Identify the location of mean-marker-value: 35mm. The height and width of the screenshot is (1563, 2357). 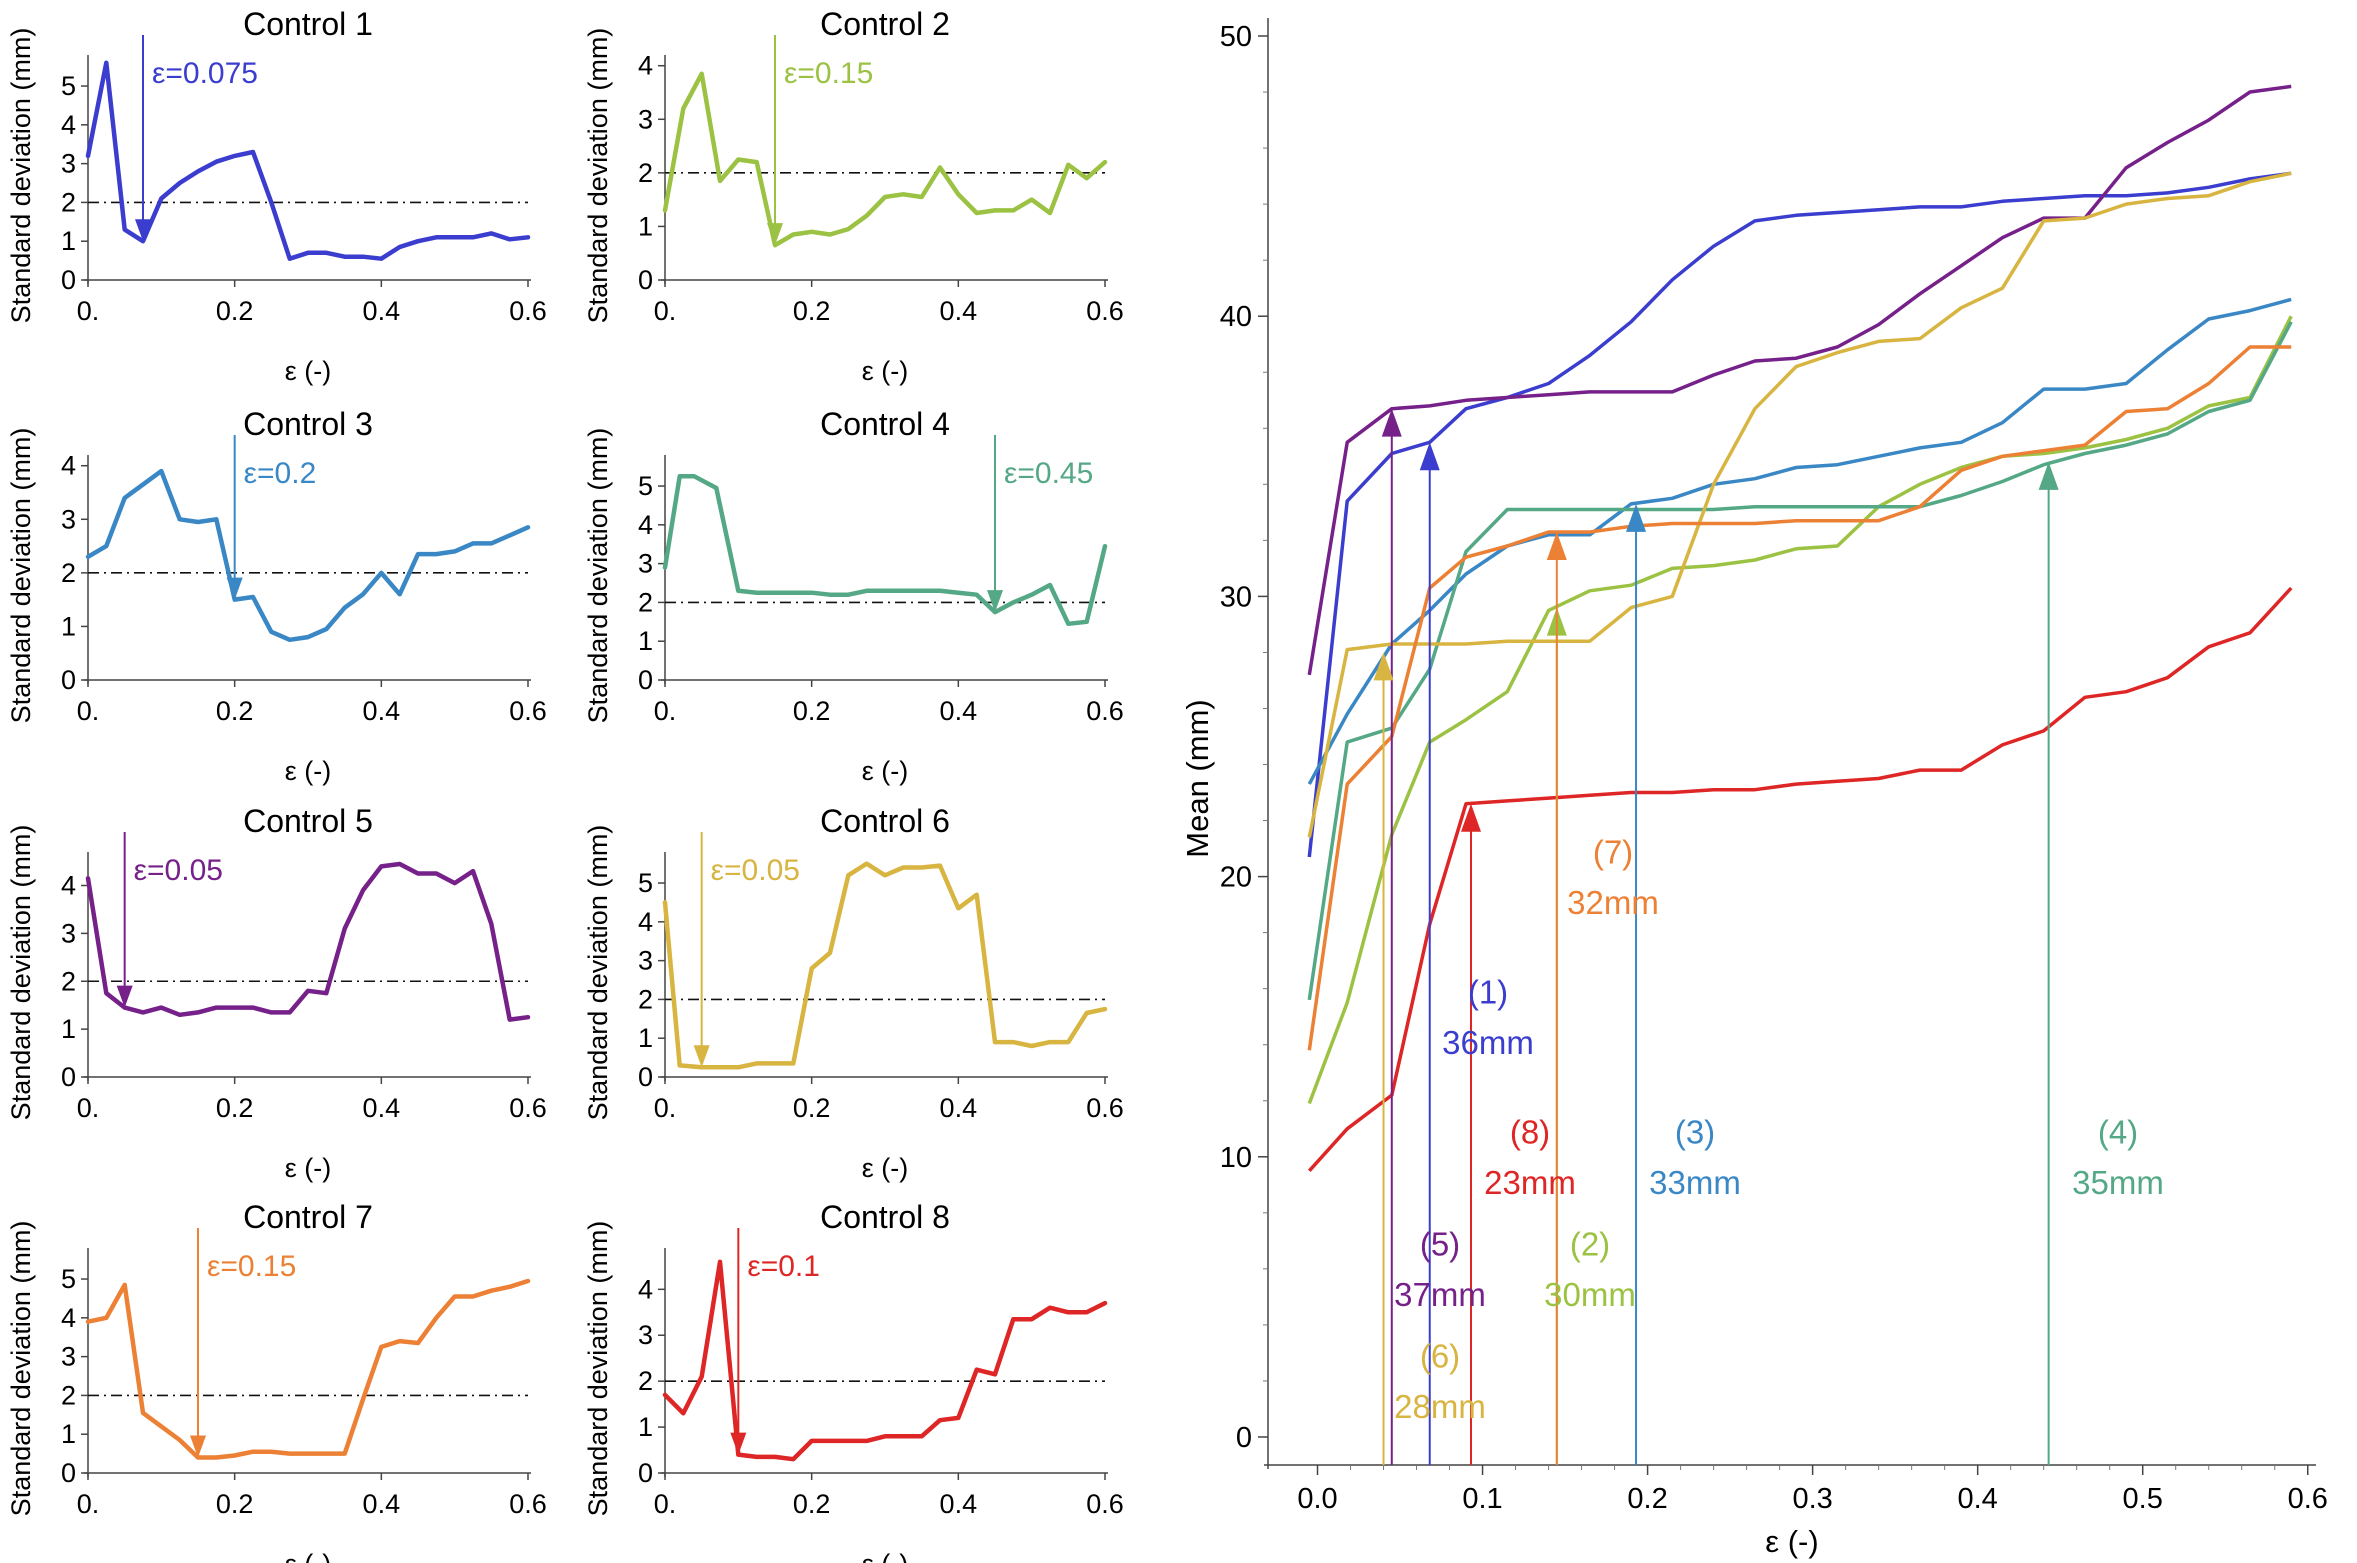
(2118, 1182).